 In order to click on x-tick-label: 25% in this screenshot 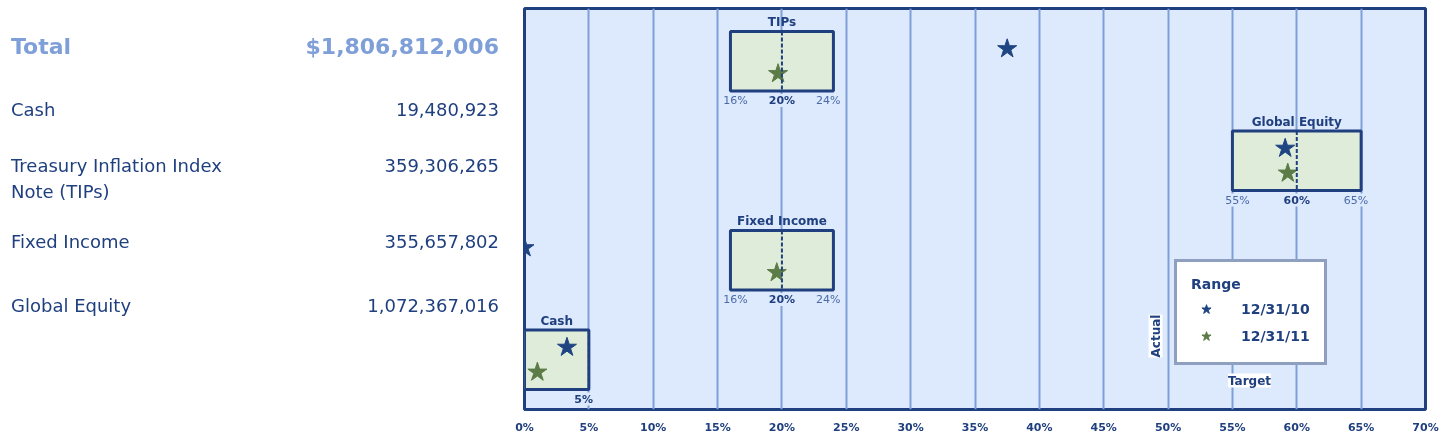, I will do `click(846, 427)`.